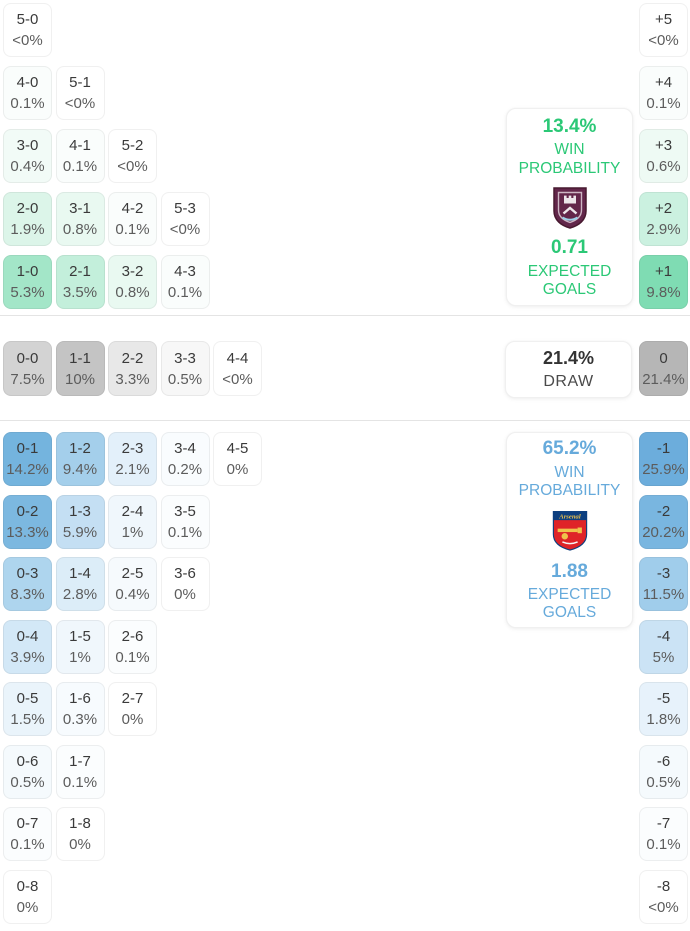 The height and width of the screenshot is (931, 690). What do you see at coordinates (663, 657) in the screenshot?
I see `cell-probability-label: 5%` at bounding box center [663, 657].